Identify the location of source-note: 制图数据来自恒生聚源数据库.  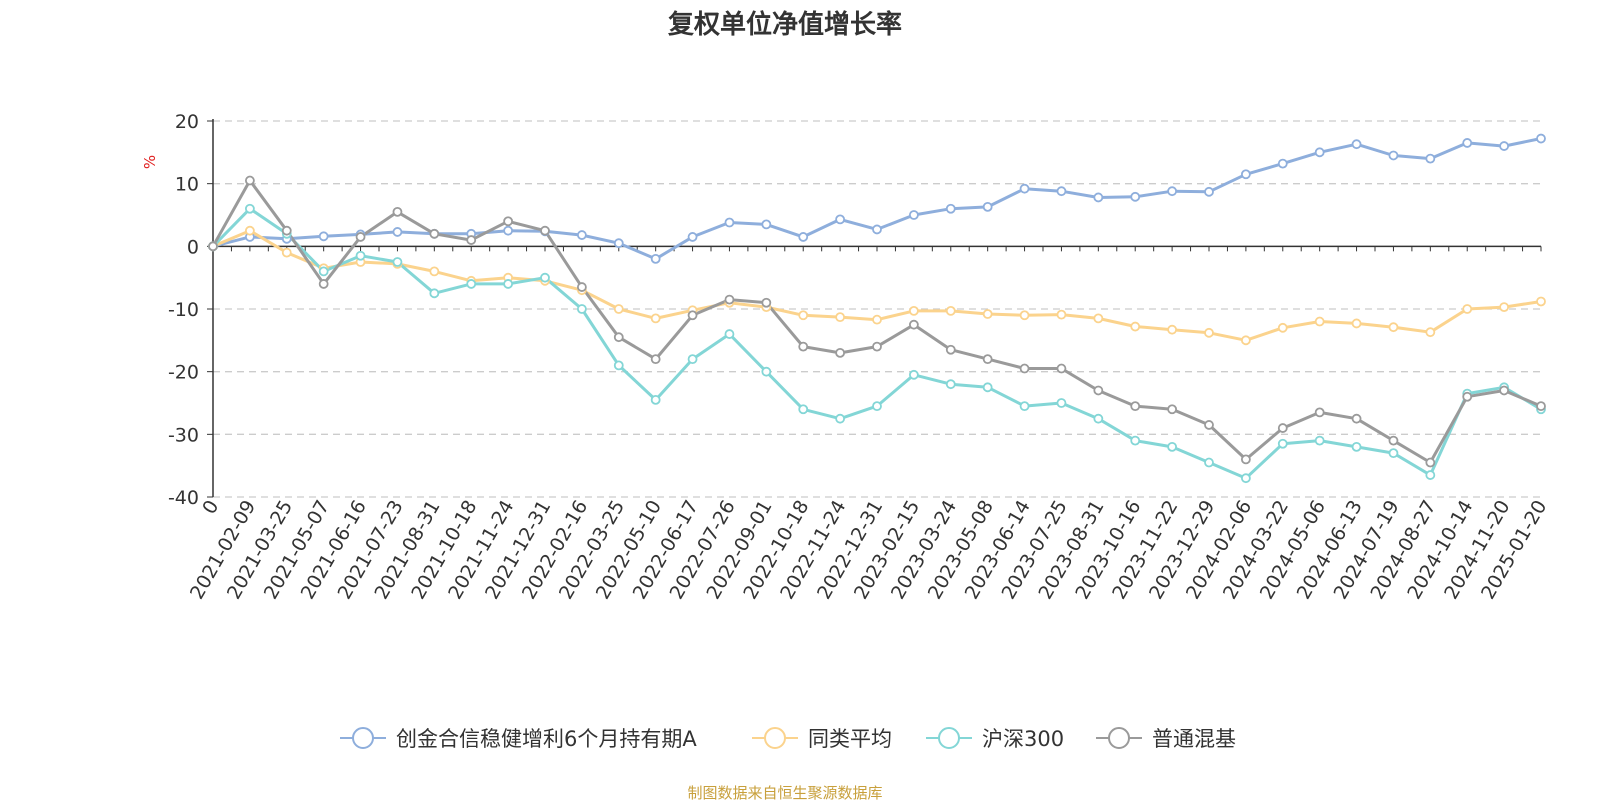
(784, 792).